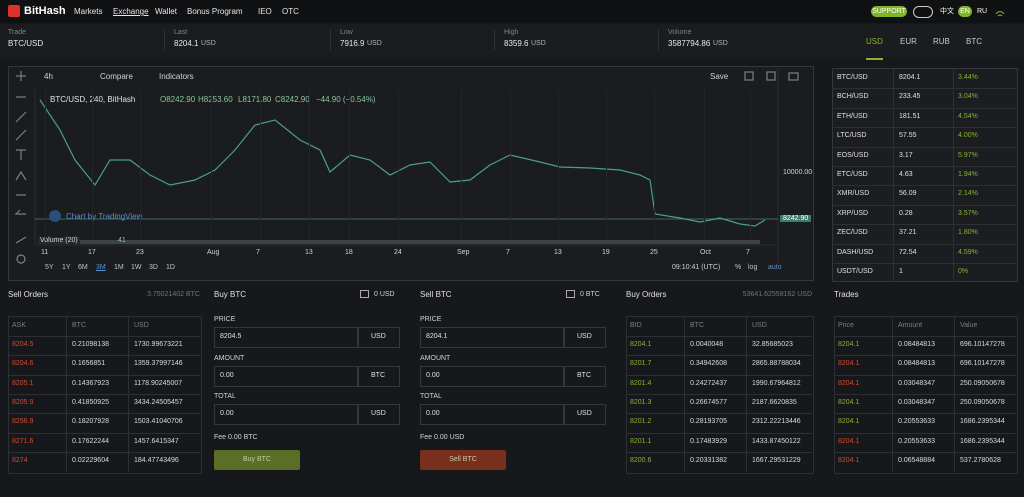 The image size is (1024, 497). What do you see at coordinates (265, 11) in the screenshot?
I see `nav-link: IEO` at bounding box center [265, 11].